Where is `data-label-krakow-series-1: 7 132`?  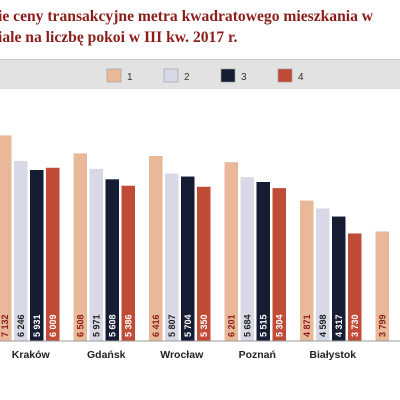
data-label-krakow-series-1: 7 132 is located at coordinates (5, 325).